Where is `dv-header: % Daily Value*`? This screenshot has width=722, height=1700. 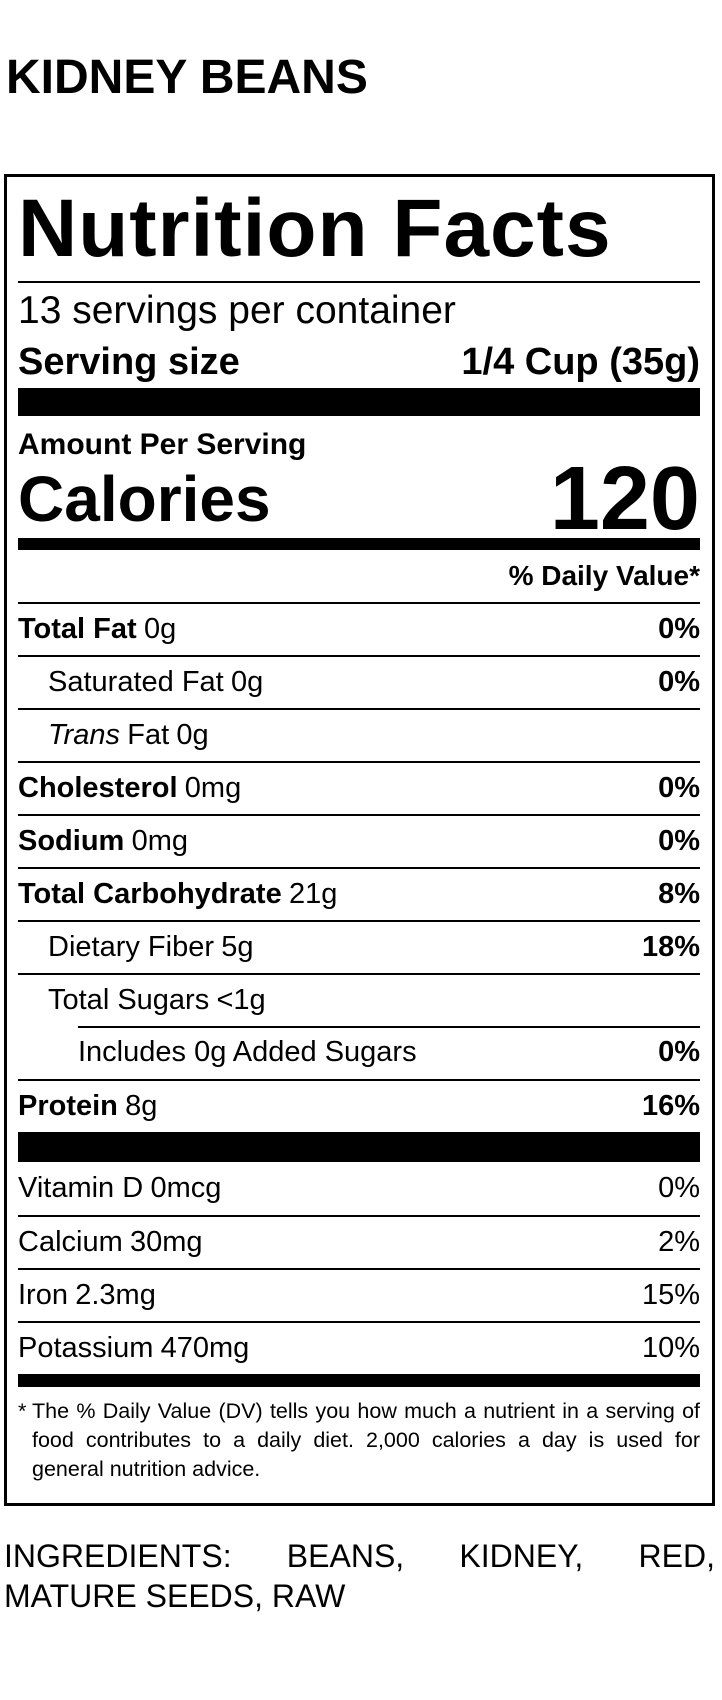
dv-header: % Daily Value* is located at coordinates (359, 576).